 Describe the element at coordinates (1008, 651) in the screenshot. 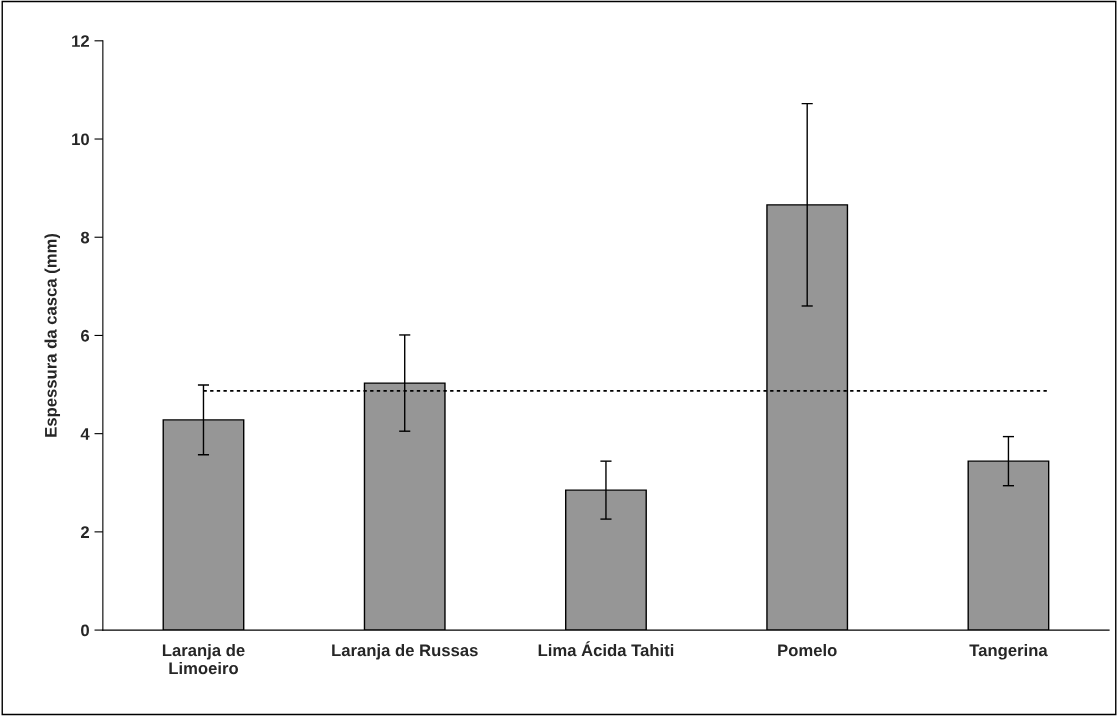

I see `x-tick-label: Tangerina` at that location.